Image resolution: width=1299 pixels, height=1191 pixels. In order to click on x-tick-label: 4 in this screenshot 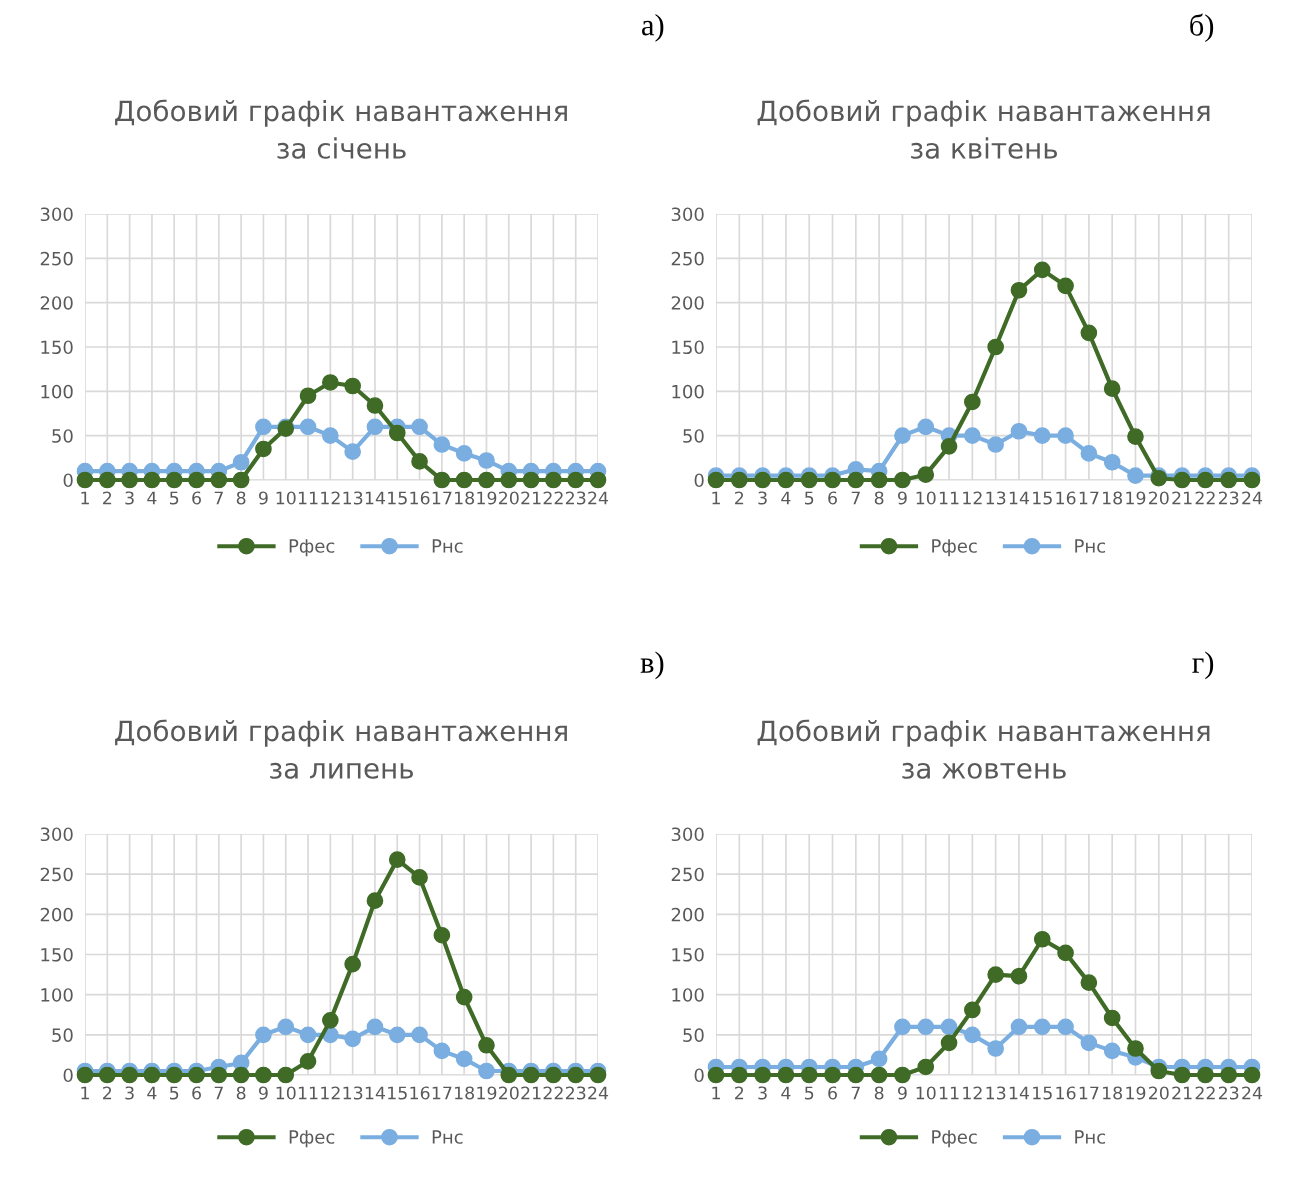, I will do `click(152, 1093)`.